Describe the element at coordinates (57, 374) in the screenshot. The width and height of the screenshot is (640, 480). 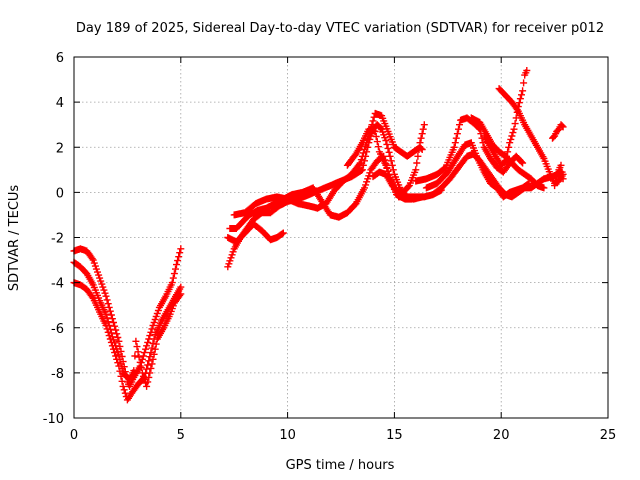
I see `y-tick-label: -8` at that location.